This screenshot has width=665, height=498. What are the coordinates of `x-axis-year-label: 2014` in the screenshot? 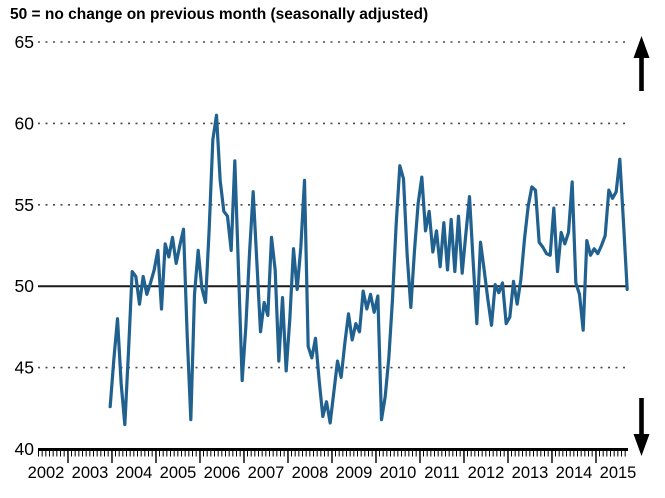 It's located at (574, 473).